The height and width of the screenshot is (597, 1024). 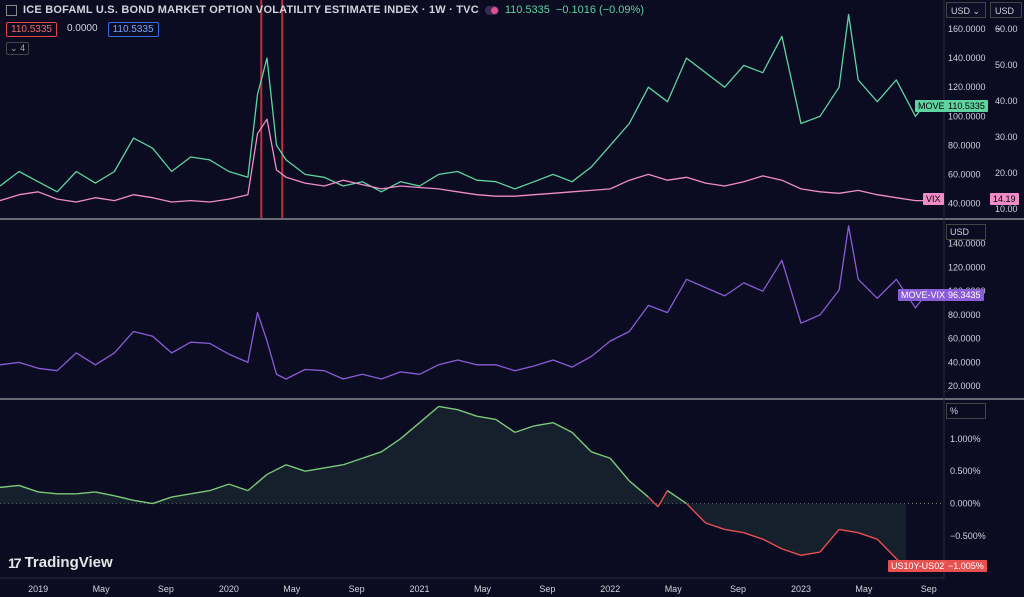 I want to click on symbol-icon, so click(x=11, y=10).